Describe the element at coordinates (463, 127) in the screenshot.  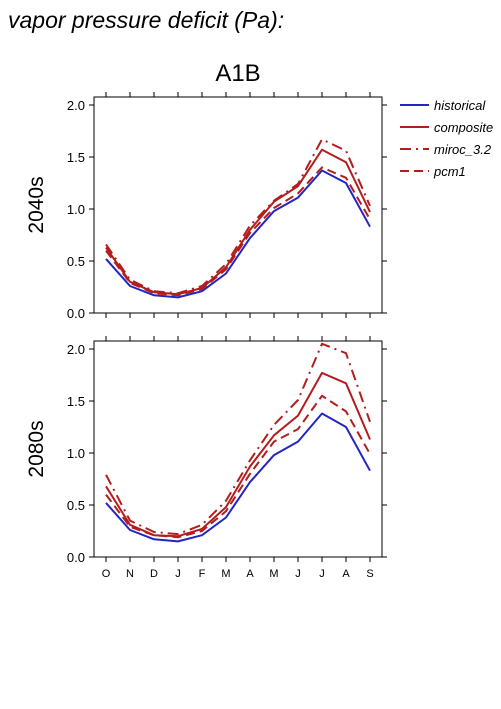
I see `legend-label-composite: composite` at that location.